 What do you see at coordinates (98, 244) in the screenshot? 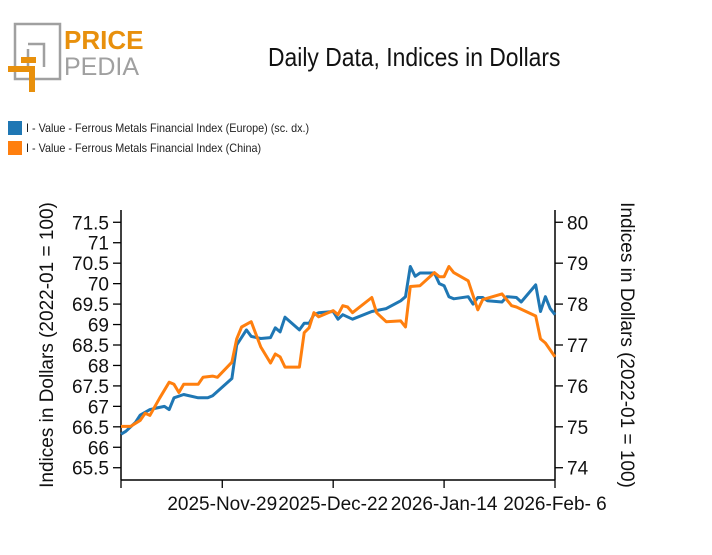
I see `y-tick-label-left: 71` at bounding box center [98, 244].